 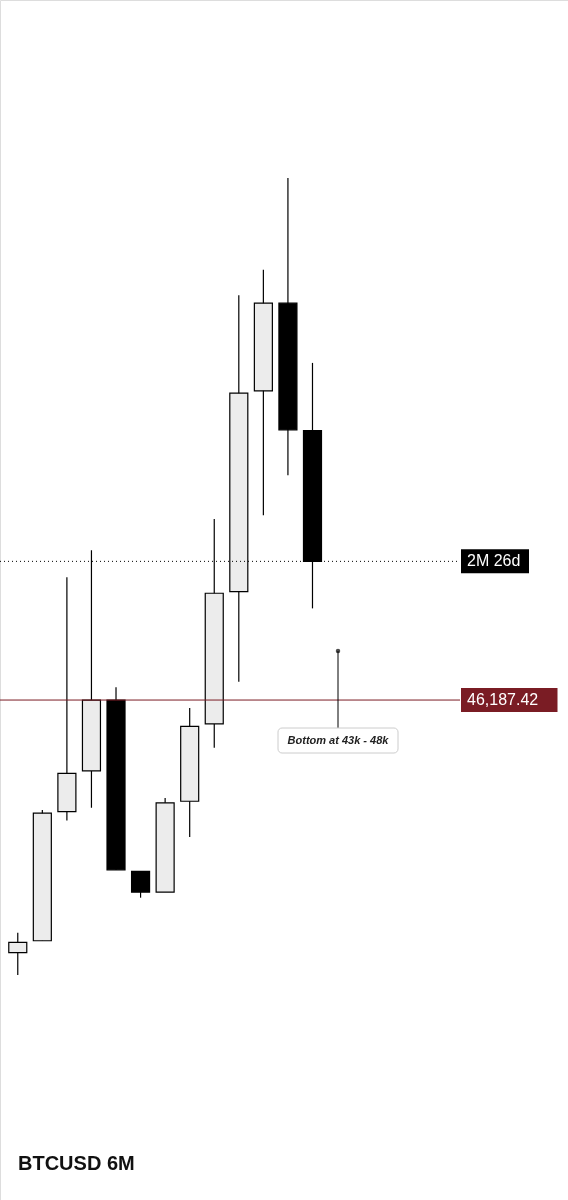 What do you see at coordinates (503, 700) in the screenshot?
I see `text: 46,187.42` at bounding box center [503, 700].